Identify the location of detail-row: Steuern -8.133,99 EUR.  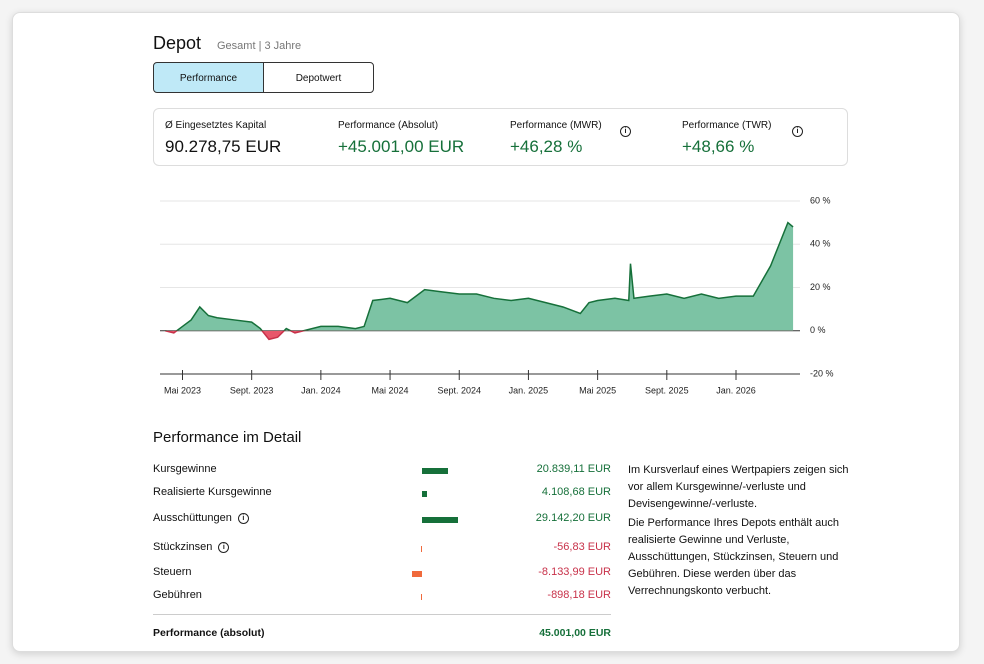
(382, 572).